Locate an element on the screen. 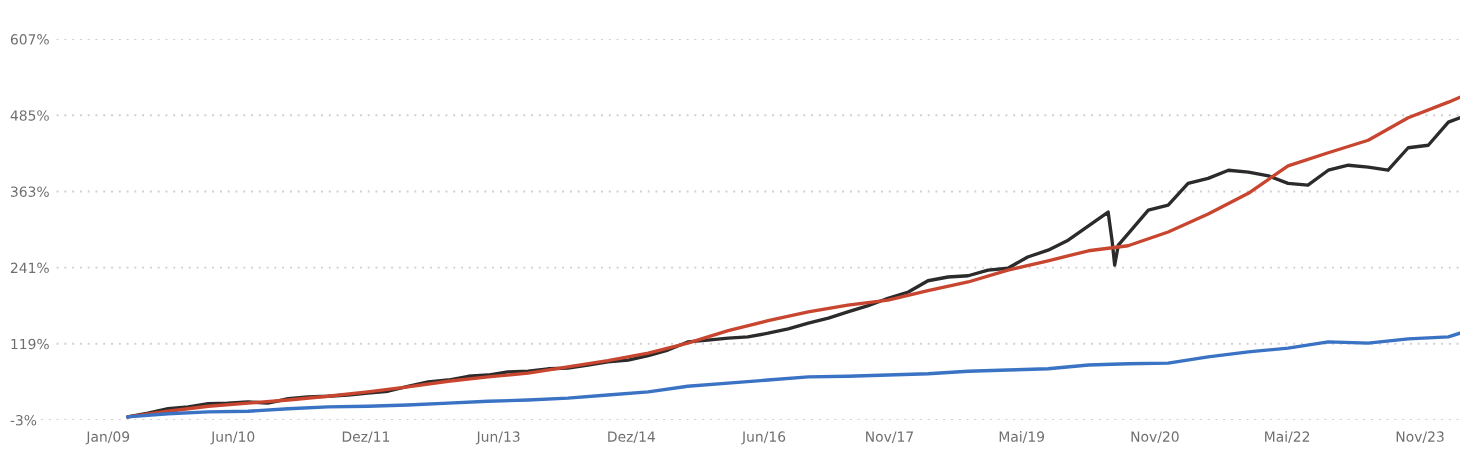 Image resolution: width=1460 pixels, height=460 pixels. x-tick-label: Jun/13 is located at coordinates (497, 438).